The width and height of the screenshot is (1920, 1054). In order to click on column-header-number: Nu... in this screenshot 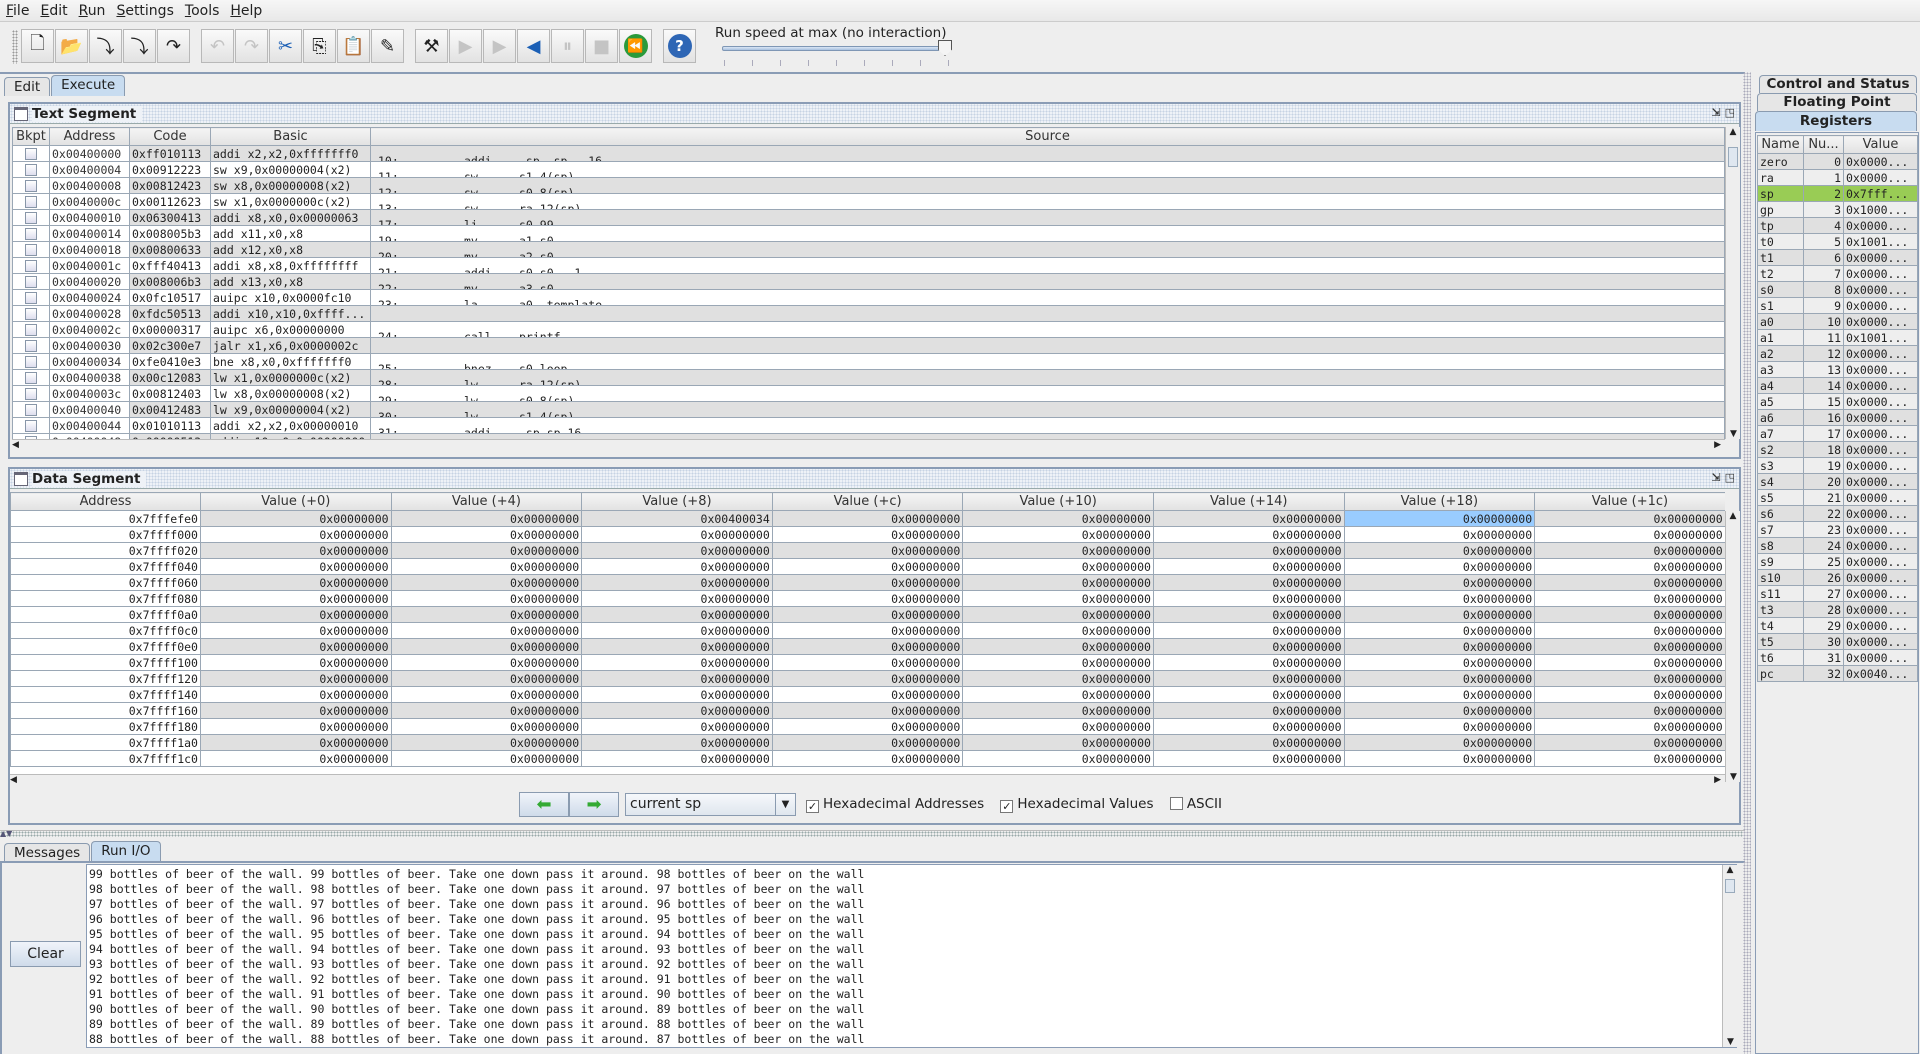, I will do `click(1823, 144)`.